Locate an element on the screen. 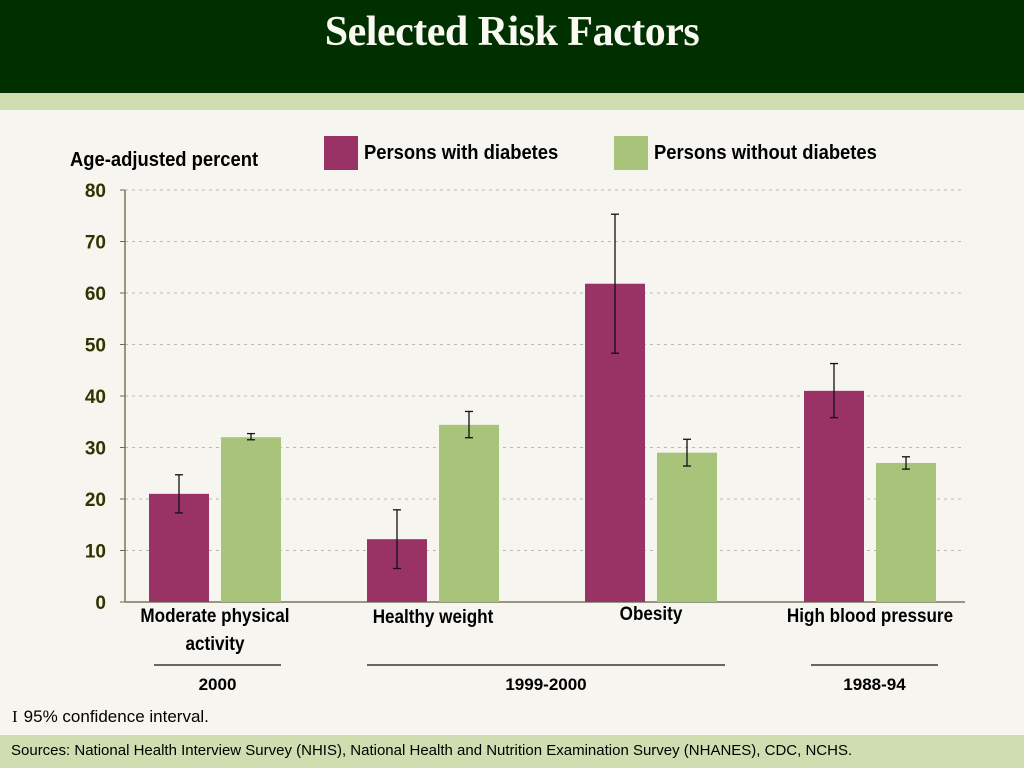 The image size is (1024, 768). period-label: 1988-94 is located at coordinates (874, 684).